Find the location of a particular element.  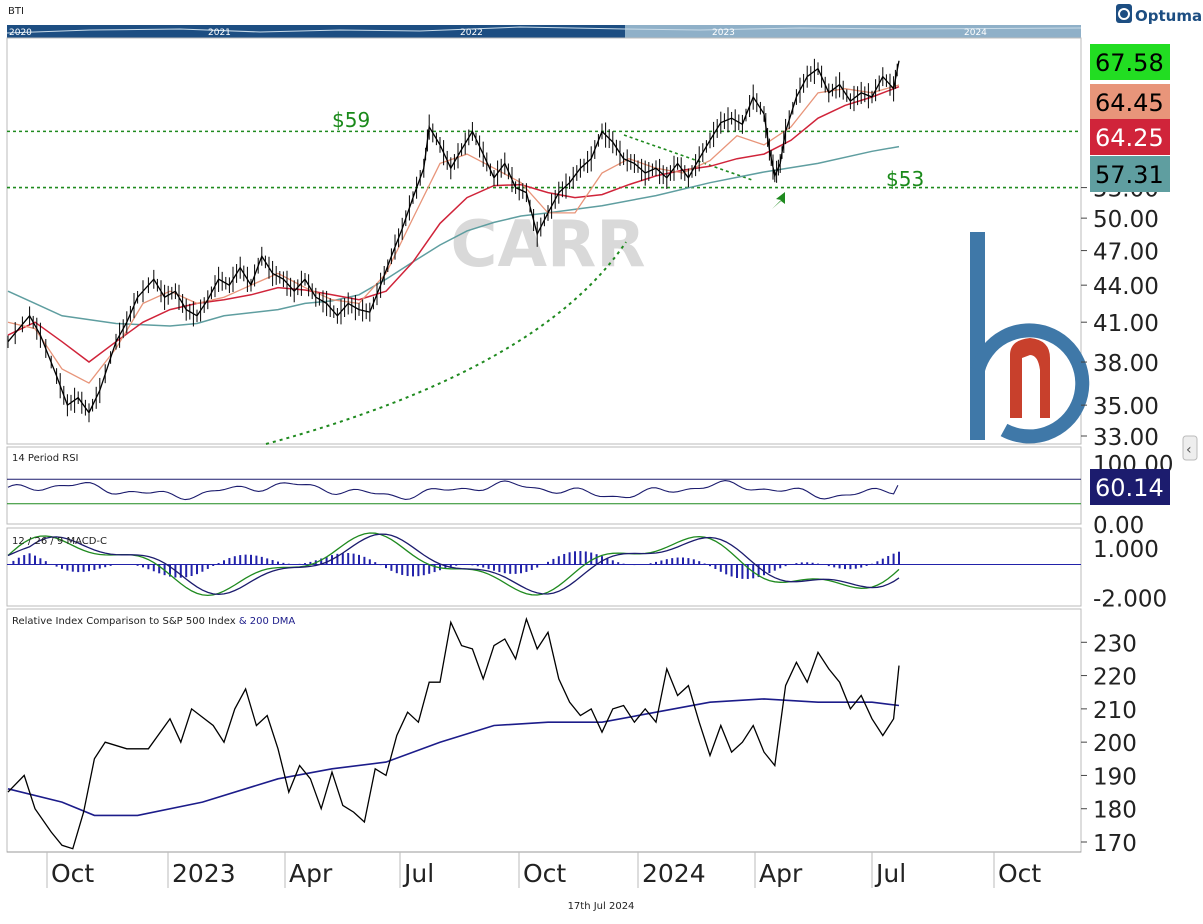

ma-long-last-tag: 57.31 is located at coordinates (1129, 175).